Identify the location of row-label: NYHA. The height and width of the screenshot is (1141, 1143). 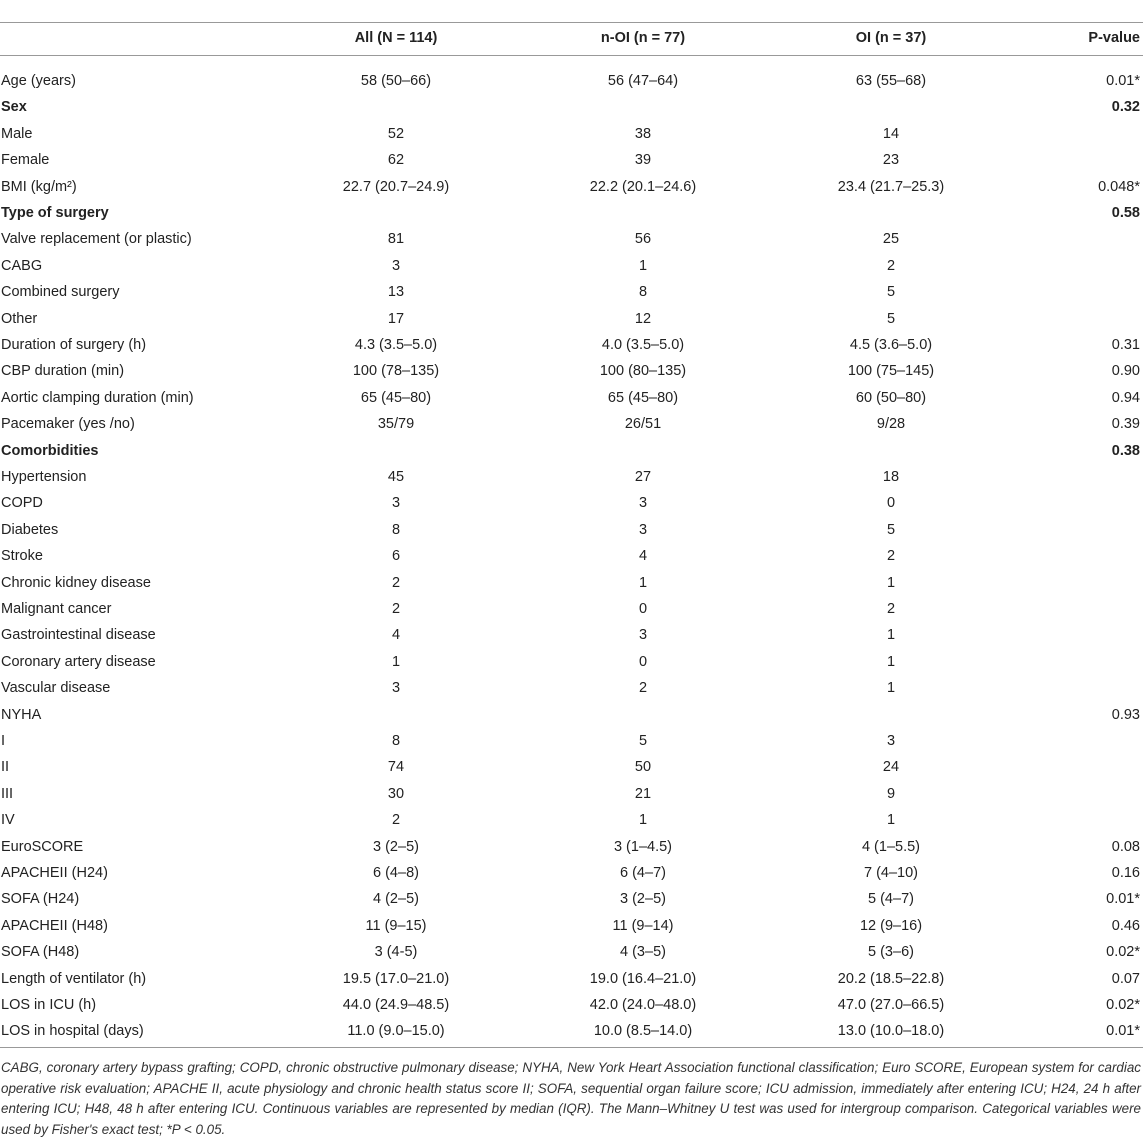
(21, 714).